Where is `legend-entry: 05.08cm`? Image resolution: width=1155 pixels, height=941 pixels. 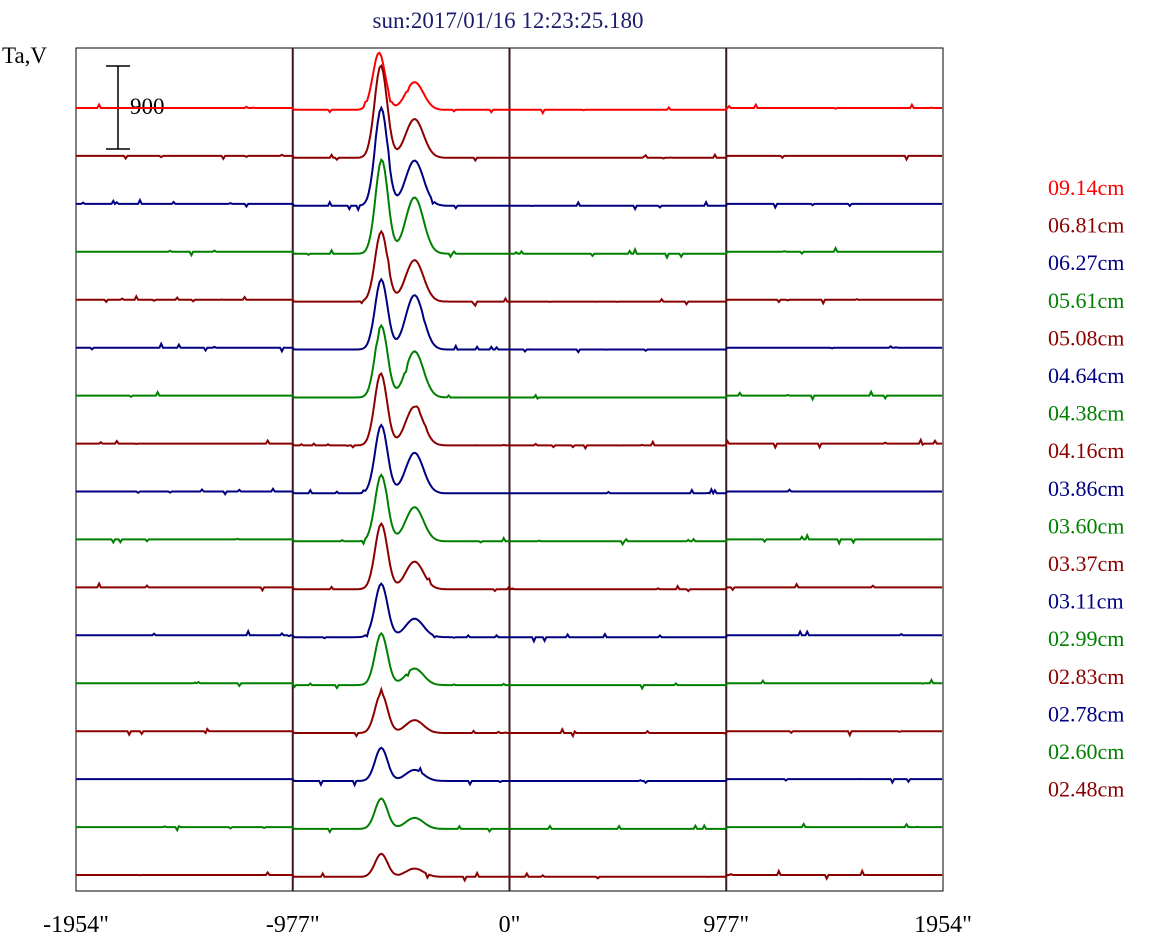 legend-entry: 05.08cm is located at coordinates (1086, 337).